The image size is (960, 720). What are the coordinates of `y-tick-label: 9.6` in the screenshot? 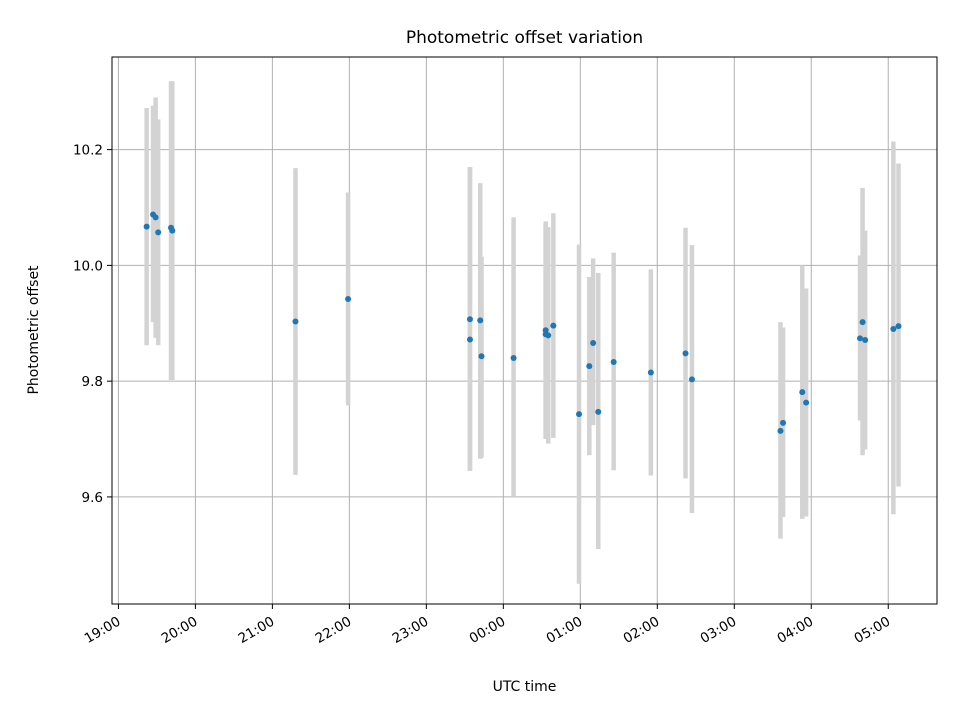 It's located at (92, 498).